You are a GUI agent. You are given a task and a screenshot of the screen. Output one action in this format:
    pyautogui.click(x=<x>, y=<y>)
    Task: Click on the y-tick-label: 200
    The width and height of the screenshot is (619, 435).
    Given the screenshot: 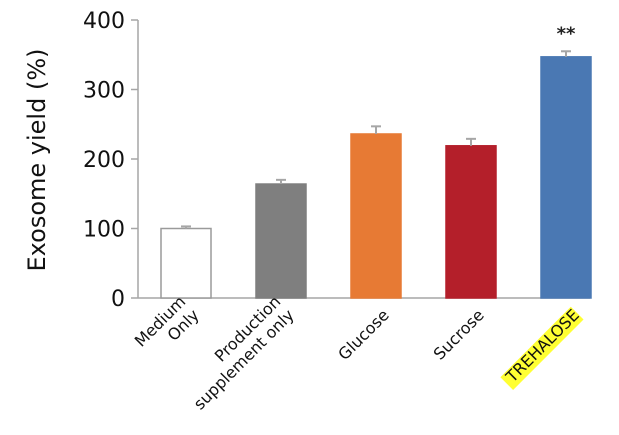 What is the action you would take?
    pyautogui.click(x=104, y=160)
    